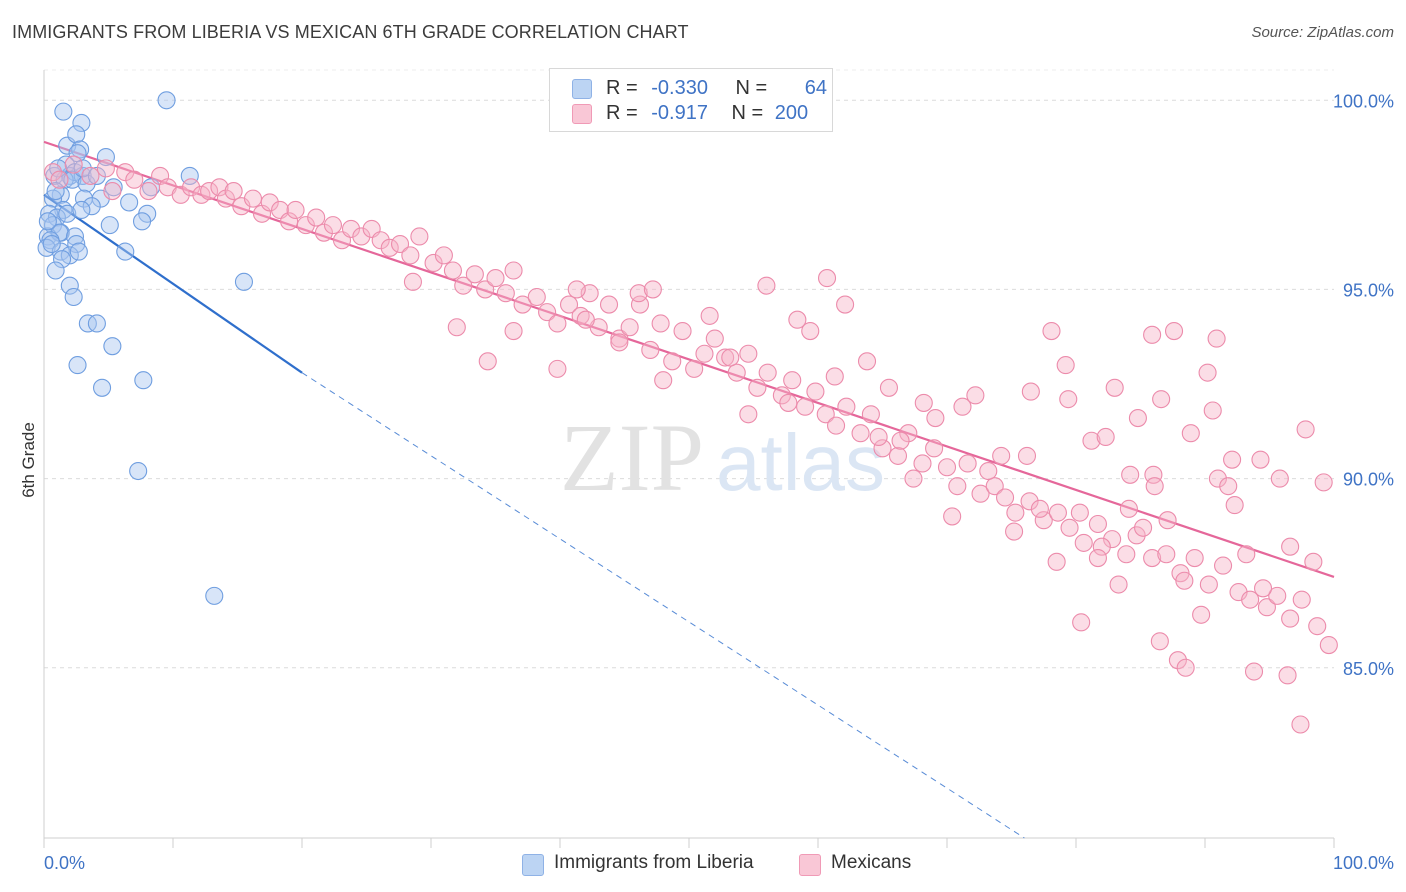  I want to click on y-tick-label: 85.0%, so click(1368, 669).